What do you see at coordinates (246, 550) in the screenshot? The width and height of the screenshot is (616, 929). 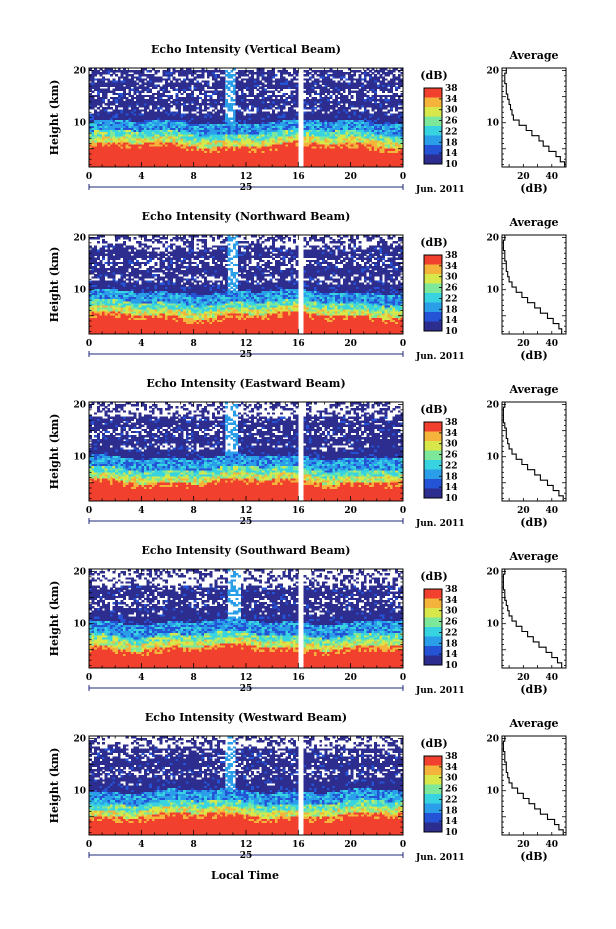 I see `panel-title: Echo Intensity (Southward Beam)` at bounding box center [246, 550].